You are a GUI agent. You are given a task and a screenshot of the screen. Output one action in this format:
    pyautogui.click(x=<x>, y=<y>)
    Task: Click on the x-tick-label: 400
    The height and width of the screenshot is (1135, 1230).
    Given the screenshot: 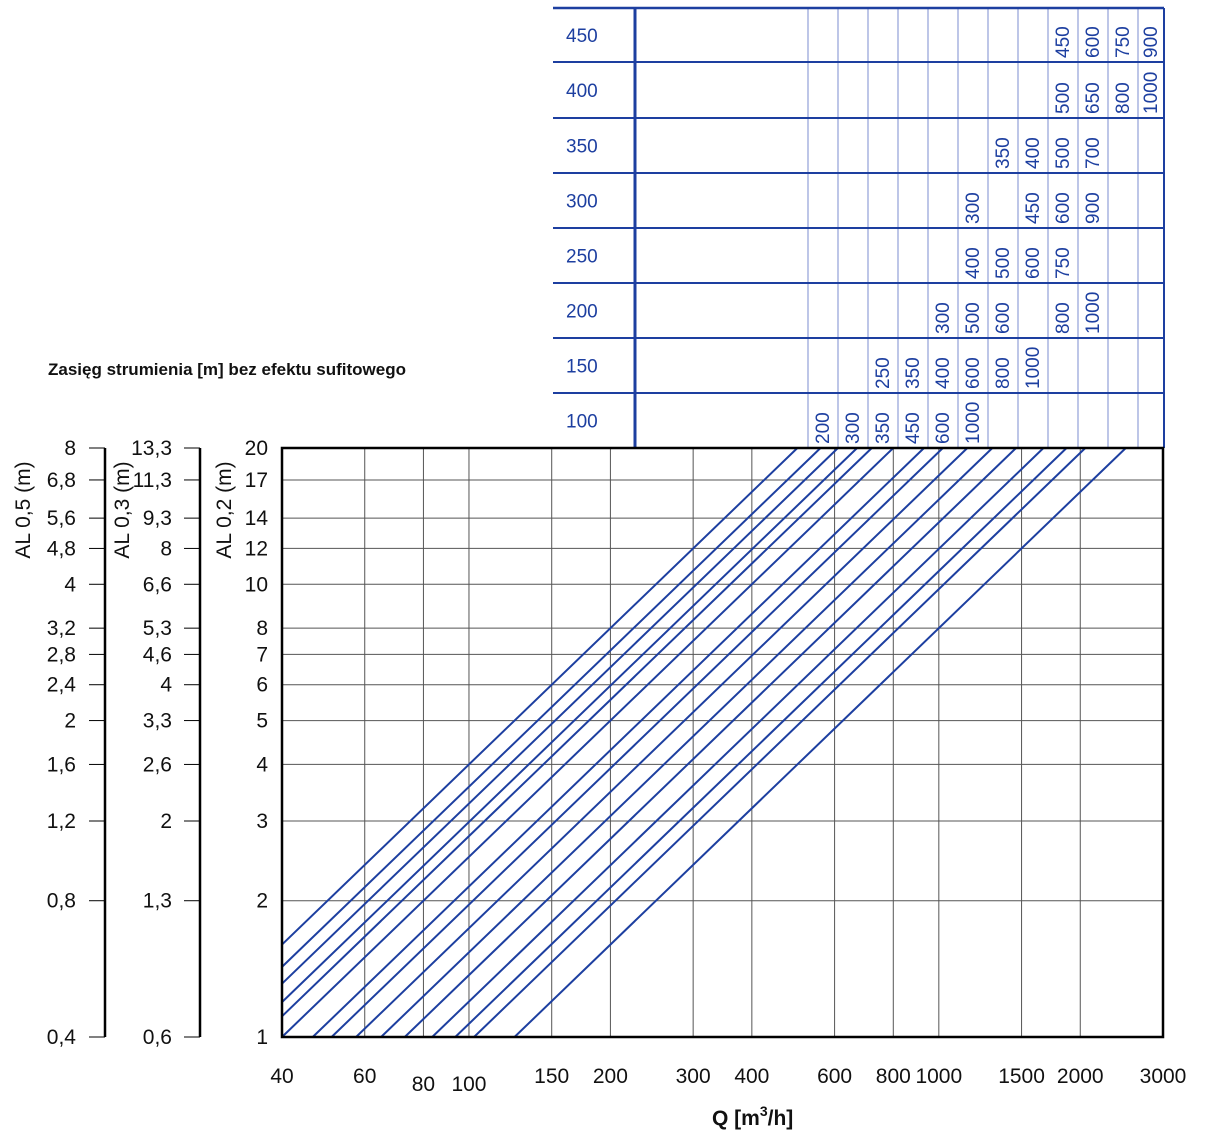 What is the action you would take?
    pyautogui.click(x=751, y=1076)
    